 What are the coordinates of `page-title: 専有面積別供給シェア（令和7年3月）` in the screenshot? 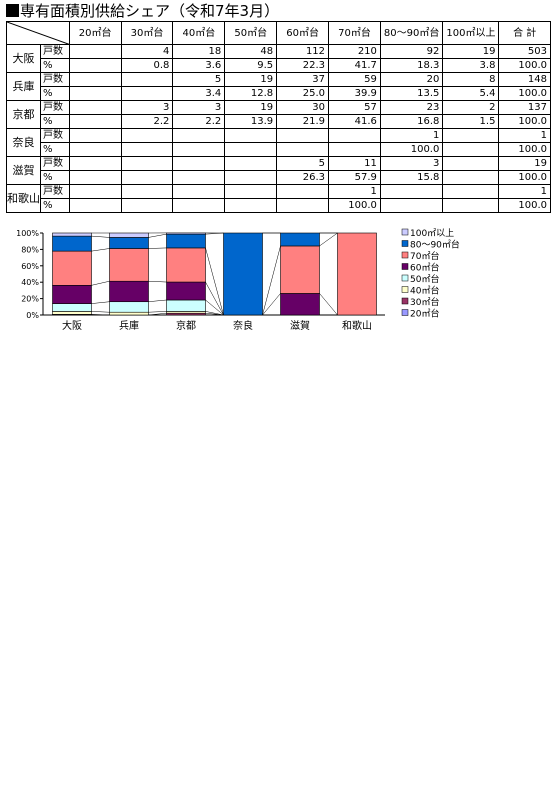 It's located at (142, 11).